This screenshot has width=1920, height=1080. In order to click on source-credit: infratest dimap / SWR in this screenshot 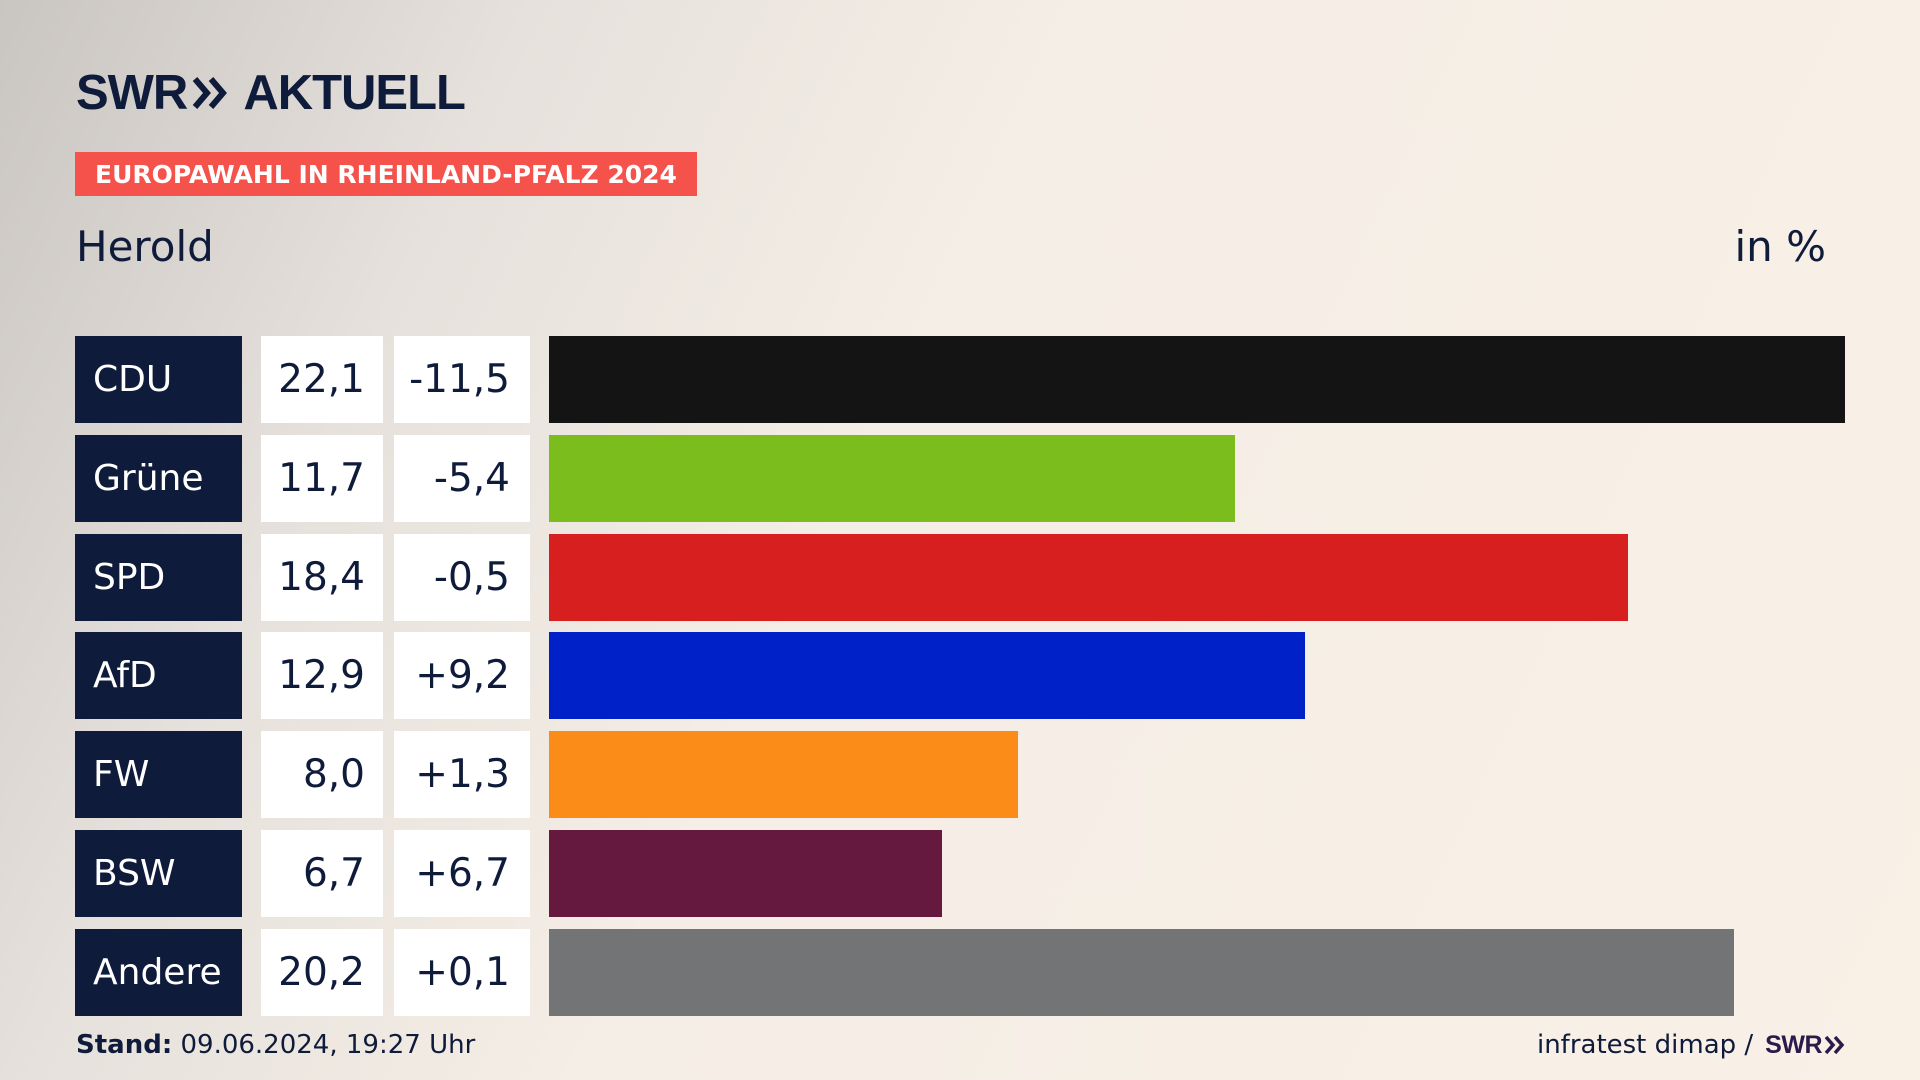, I will do `click(1691, 1045)`.